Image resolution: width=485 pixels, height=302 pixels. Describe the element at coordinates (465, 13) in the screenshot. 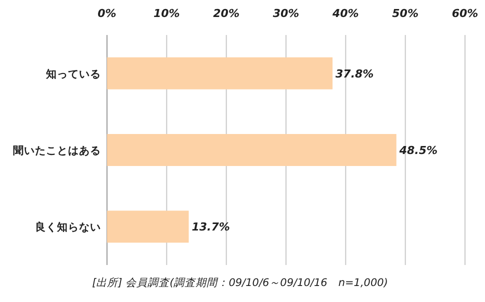

I see `x-tick-label: 60%` at that location.